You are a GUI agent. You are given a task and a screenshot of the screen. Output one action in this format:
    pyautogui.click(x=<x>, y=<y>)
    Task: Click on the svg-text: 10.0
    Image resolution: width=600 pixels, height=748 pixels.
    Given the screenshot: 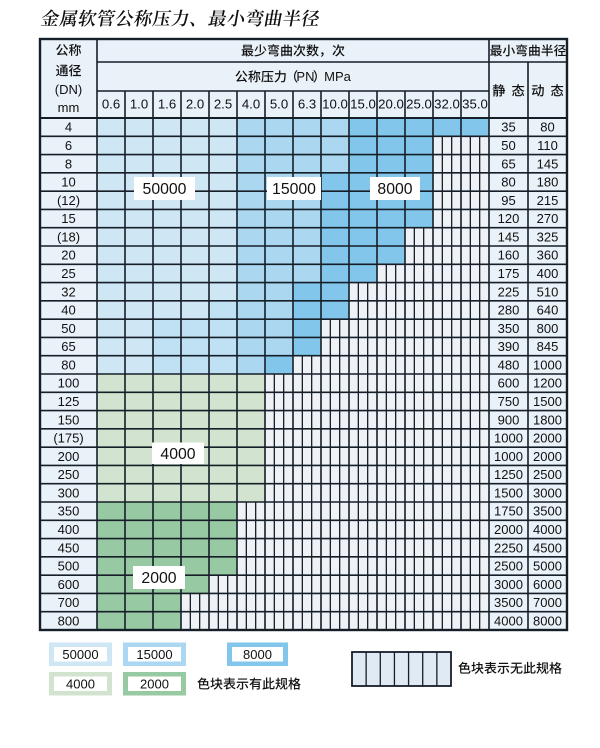 What is the action you would take?
    pyautogui.click(x=335, y=103)
    